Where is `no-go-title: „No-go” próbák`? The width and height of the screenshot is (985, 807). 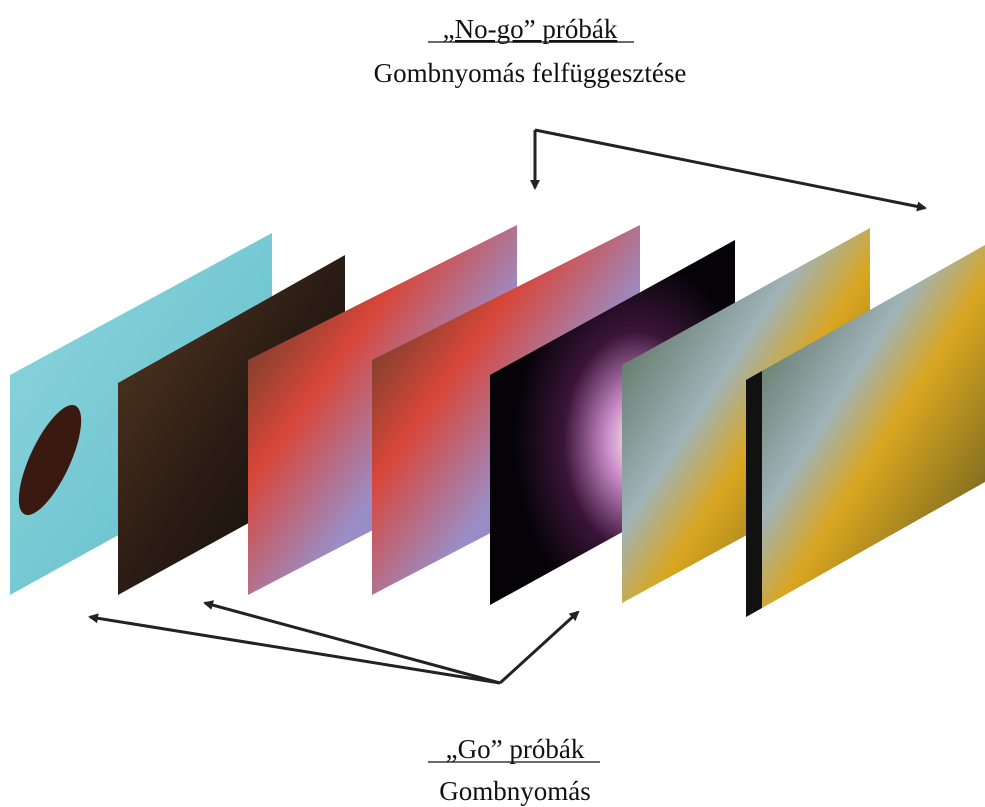
no-go-title: „No-go” próbák is located at coordinates (530, 29).